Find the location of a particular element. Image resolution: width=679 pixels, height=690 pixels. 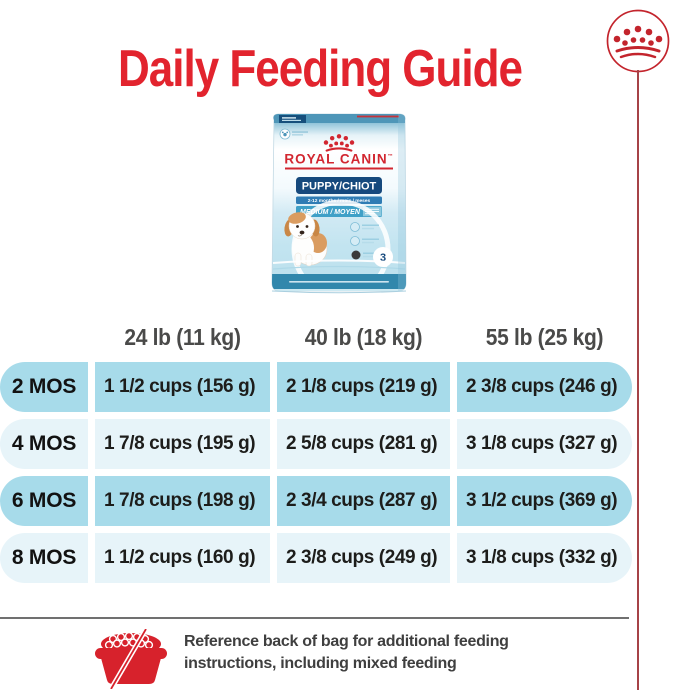

bag-crown-icon is located at coordinates (339, 143).